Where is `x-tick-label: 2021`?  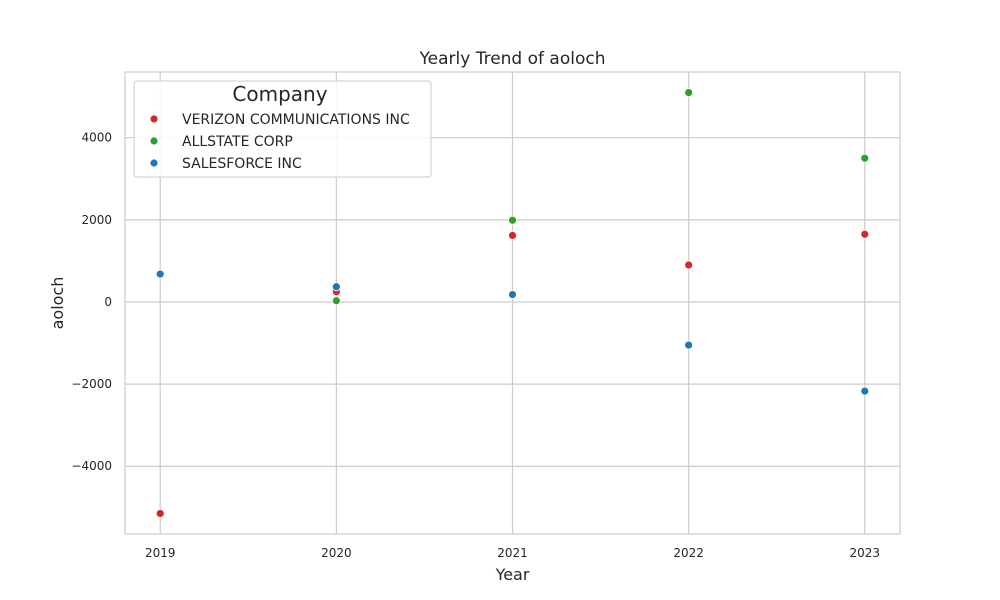 x-tick-label: 2021 is located at coordinates (512, 553).